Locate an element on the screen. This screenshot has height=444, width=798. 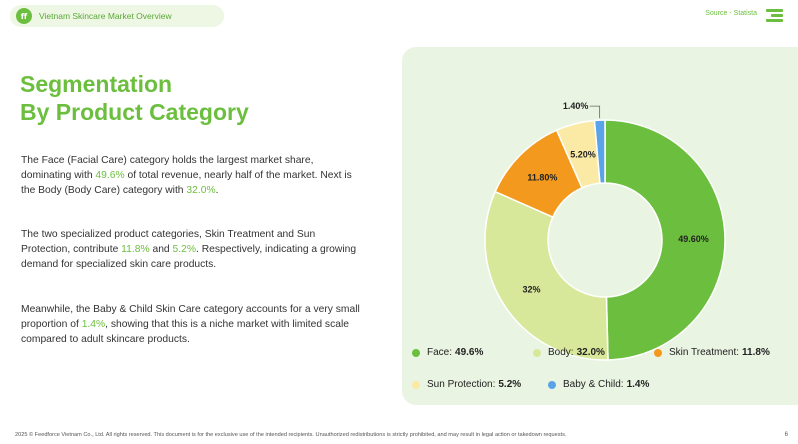
donut-slice-baby-child is located at coordinates (599, 152).